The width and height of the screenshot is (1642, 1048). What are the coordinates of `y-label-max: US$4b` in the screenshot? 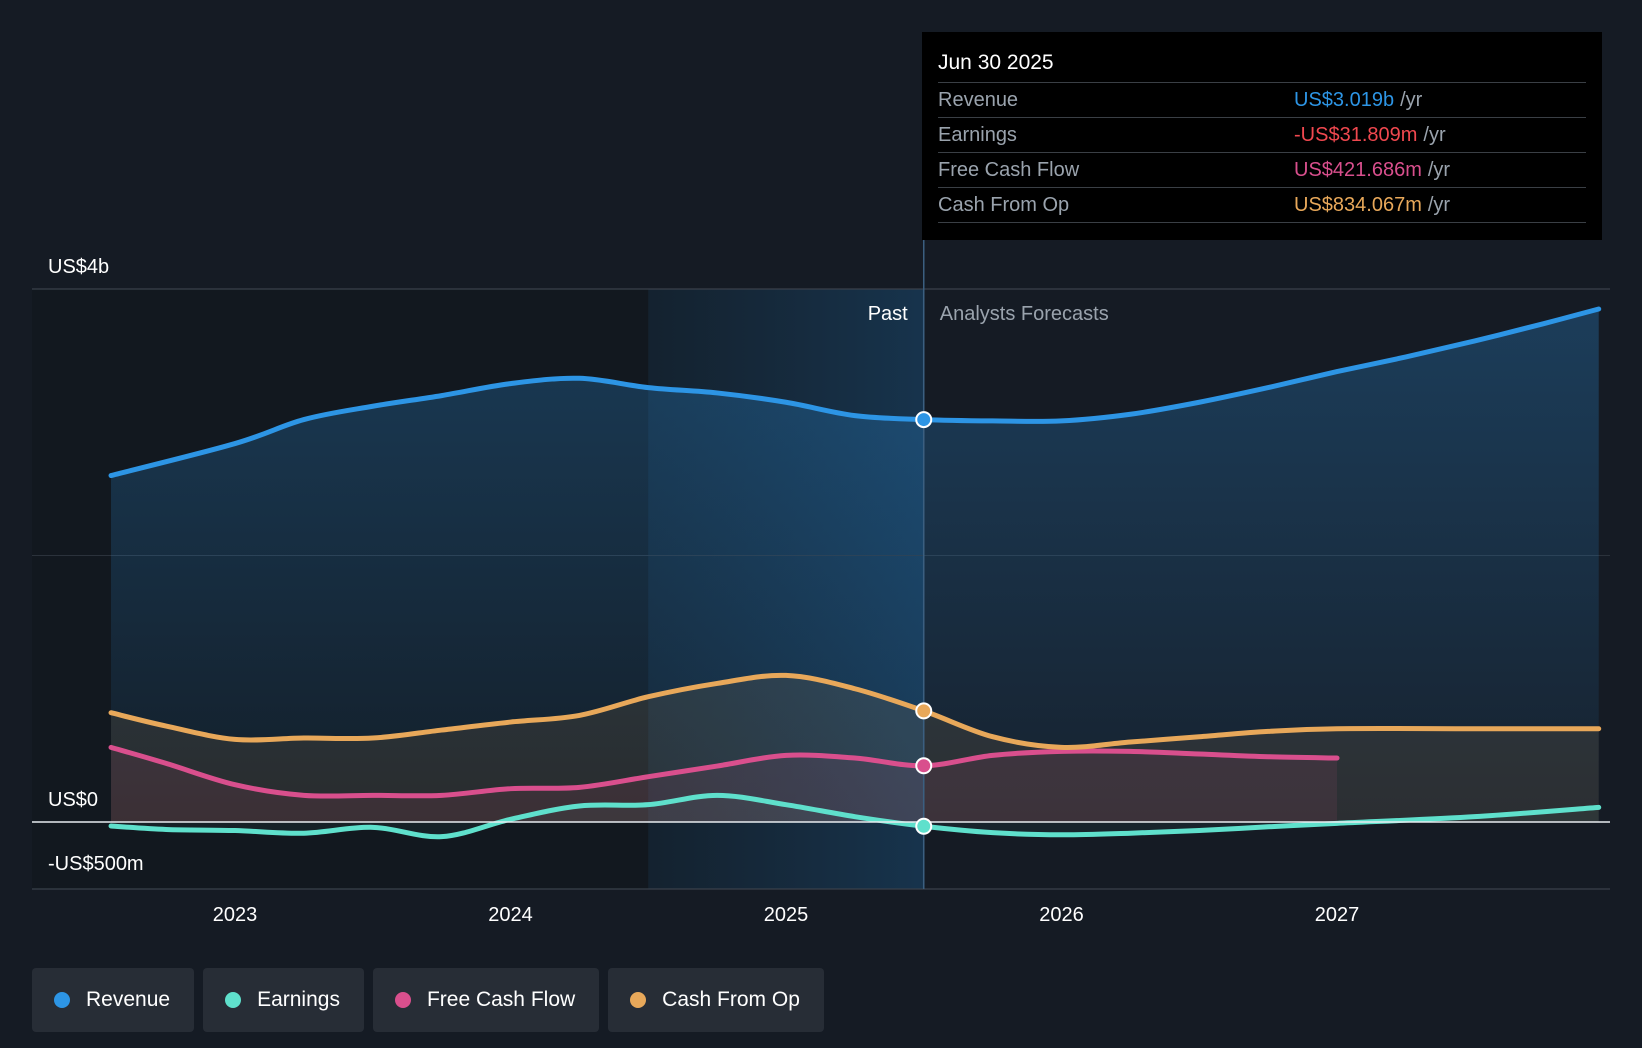 It's located at (78, 267).